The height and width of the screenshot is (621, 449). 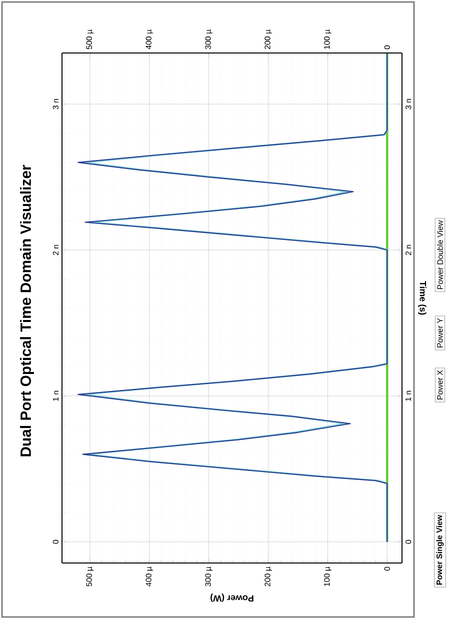 What do you see at coordinates (27, 310) in the screenshot?
I see `text: Dual Port Optical Time Domain Visualizer` at bounding box center [27, 310].